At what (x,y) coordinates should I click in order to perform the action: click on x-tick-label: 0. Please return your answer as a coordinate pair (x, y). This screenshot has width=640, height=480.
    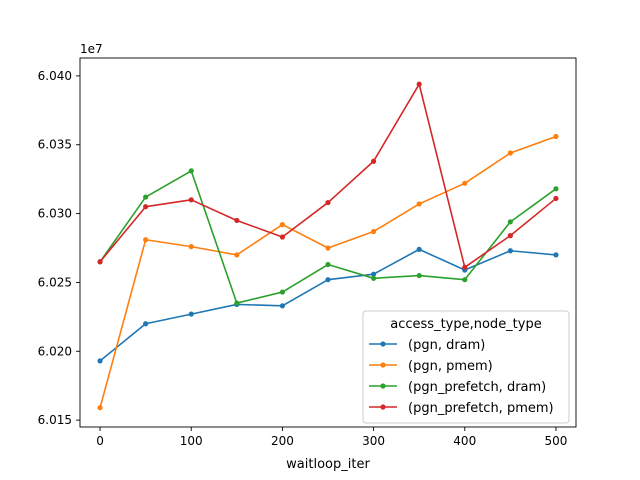
    Looking at the image, I should click on (100, 441).